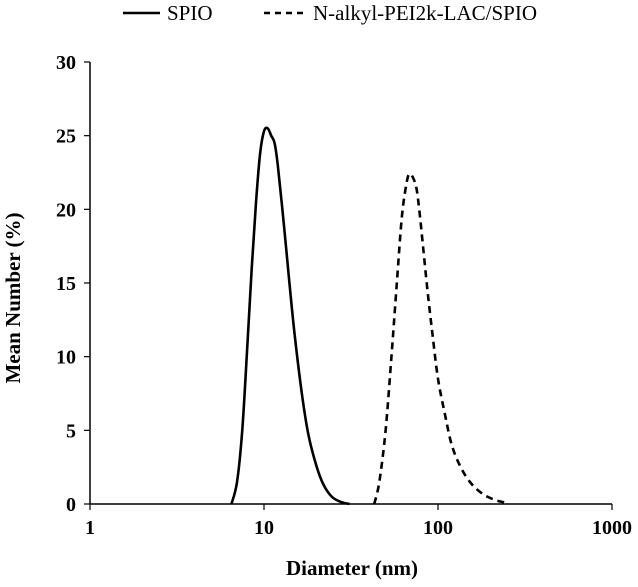 This screenshot has width=638, height=587. I want to click on y-tick-label: 25, so click(66, 137).